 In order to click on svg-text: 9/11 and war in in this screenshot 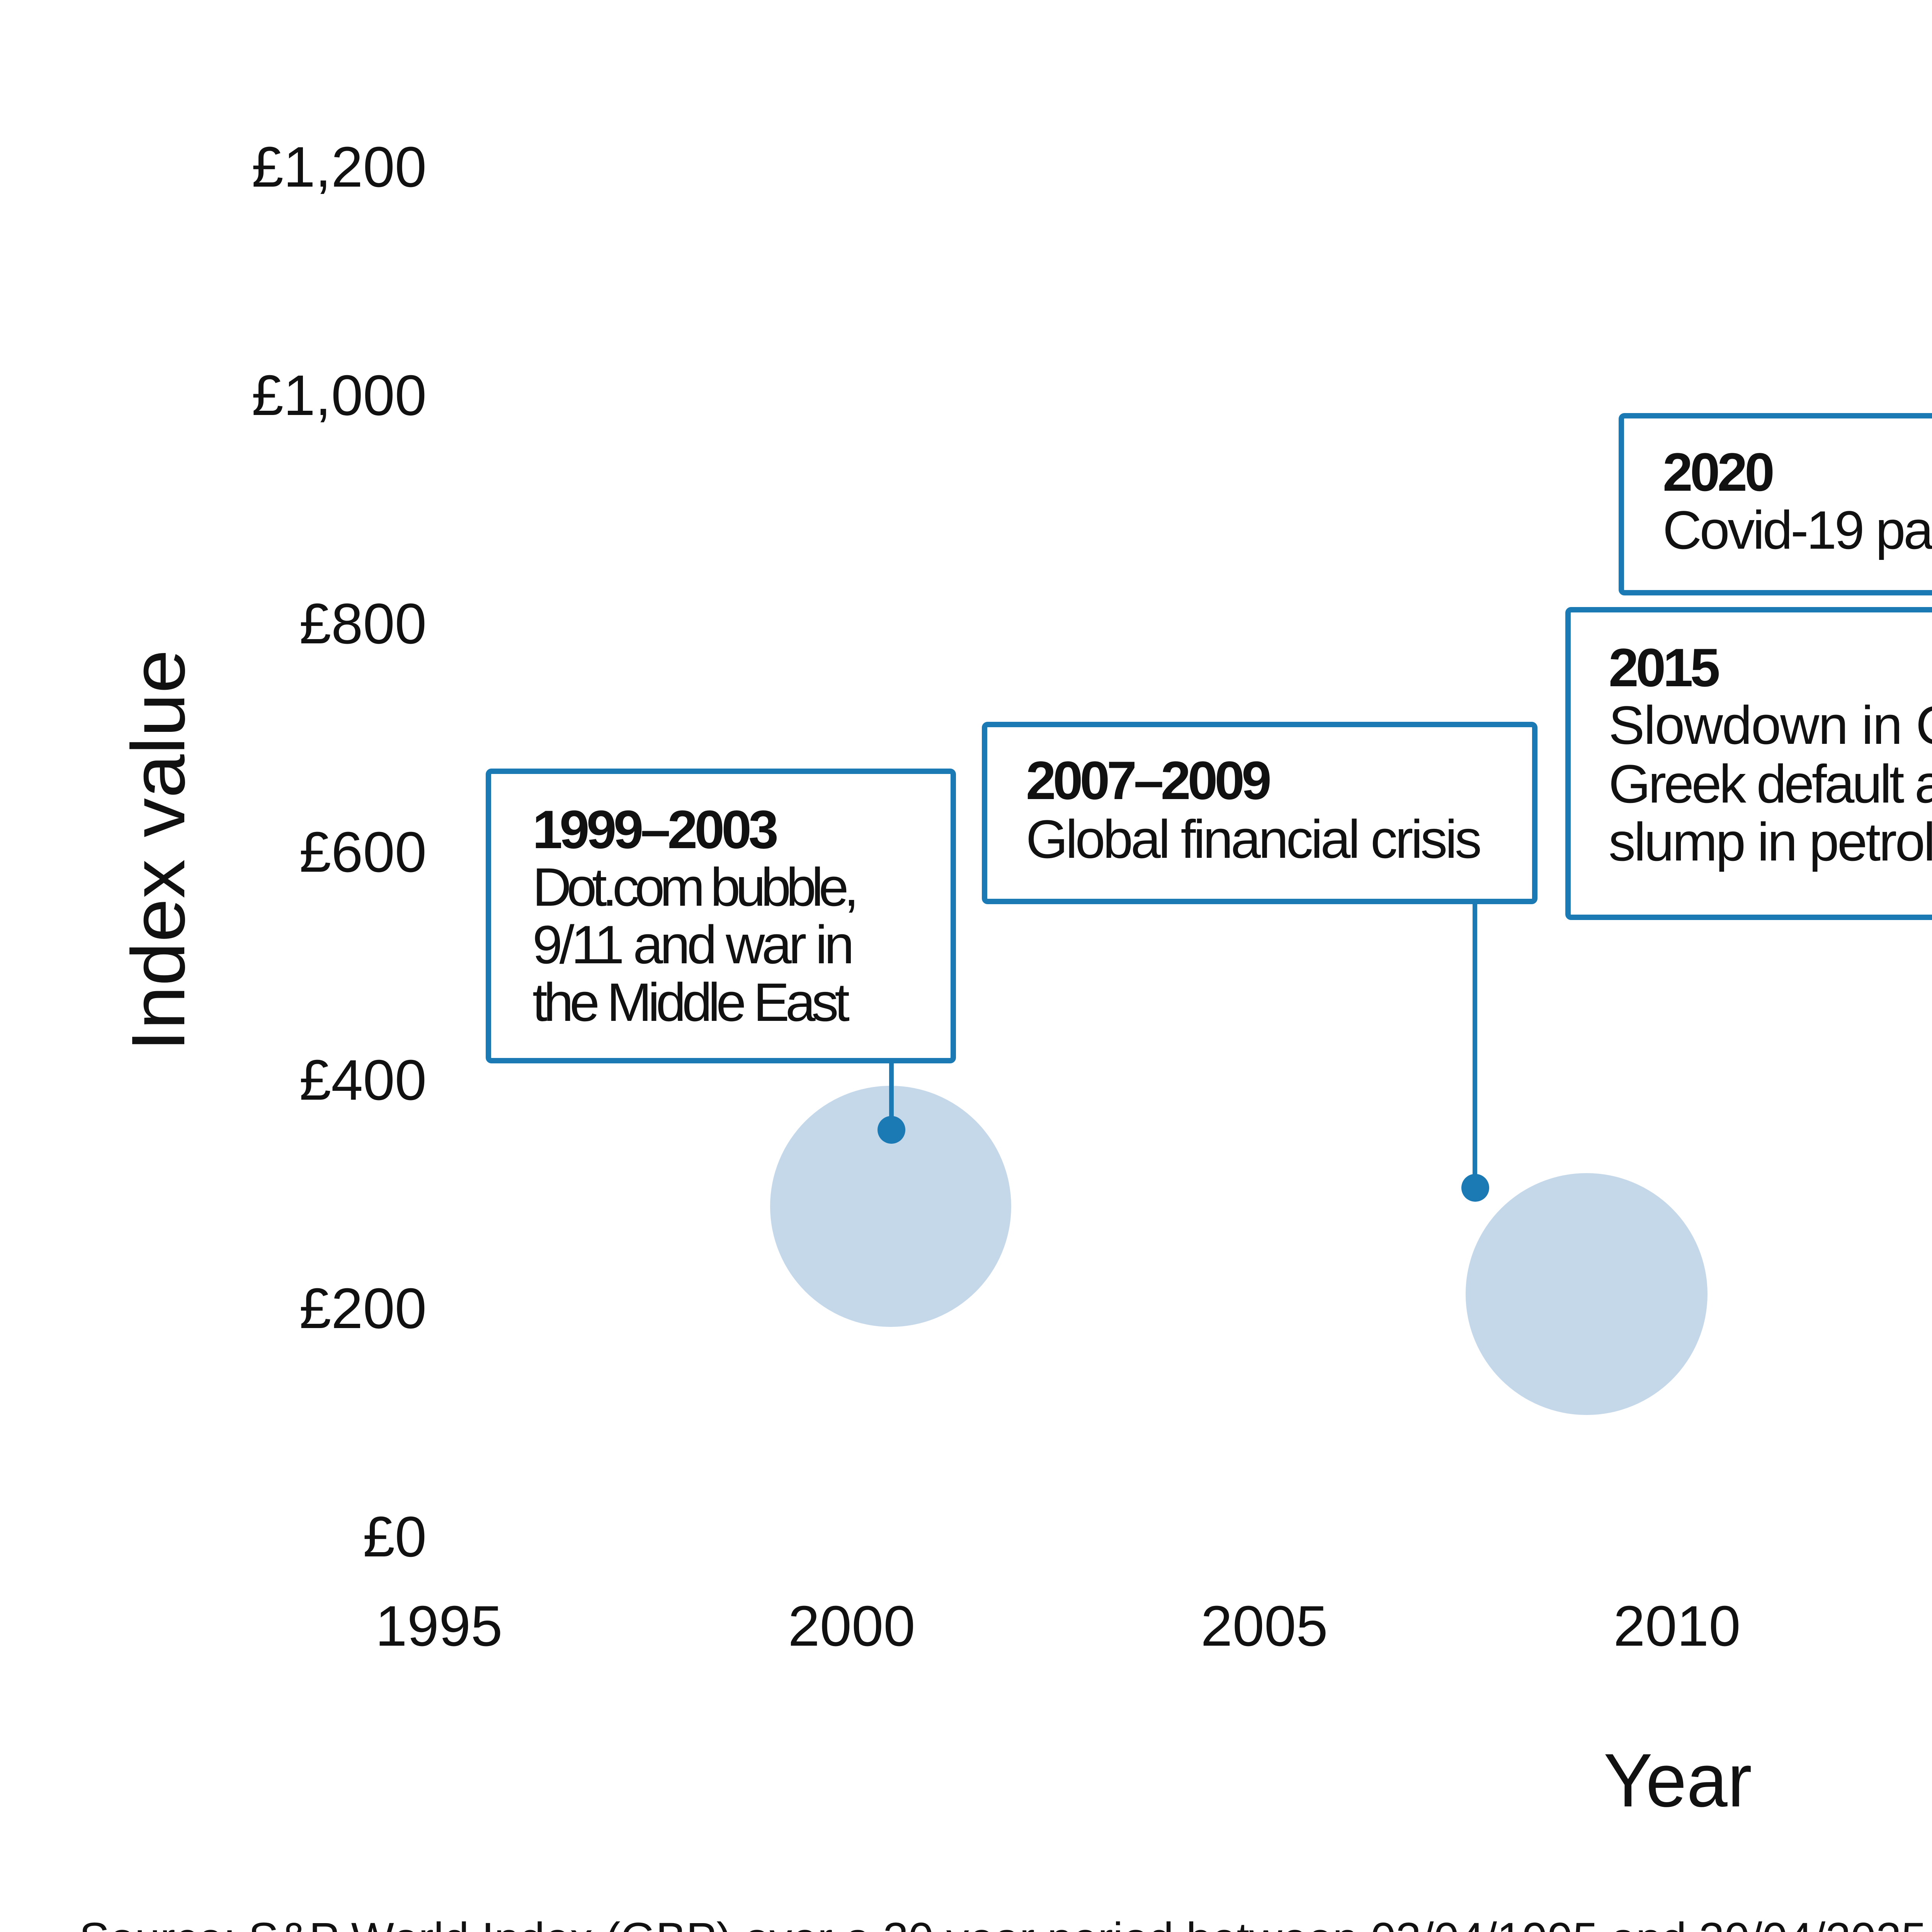, I will do `click(693, 944)`.